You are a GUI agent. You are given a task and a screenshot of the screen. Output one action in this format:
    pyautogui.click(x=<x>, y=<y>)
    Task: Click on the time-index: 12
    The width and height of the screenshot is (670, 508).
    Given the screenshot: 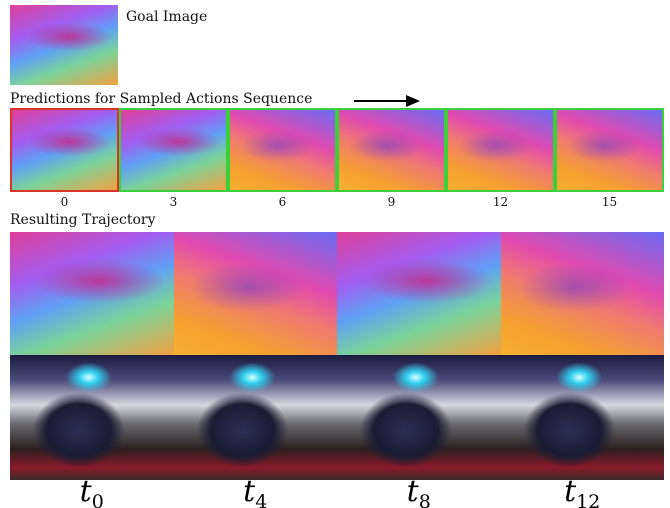 What is the action you would take?
    pyautogui.click(x=588, y=499)
    